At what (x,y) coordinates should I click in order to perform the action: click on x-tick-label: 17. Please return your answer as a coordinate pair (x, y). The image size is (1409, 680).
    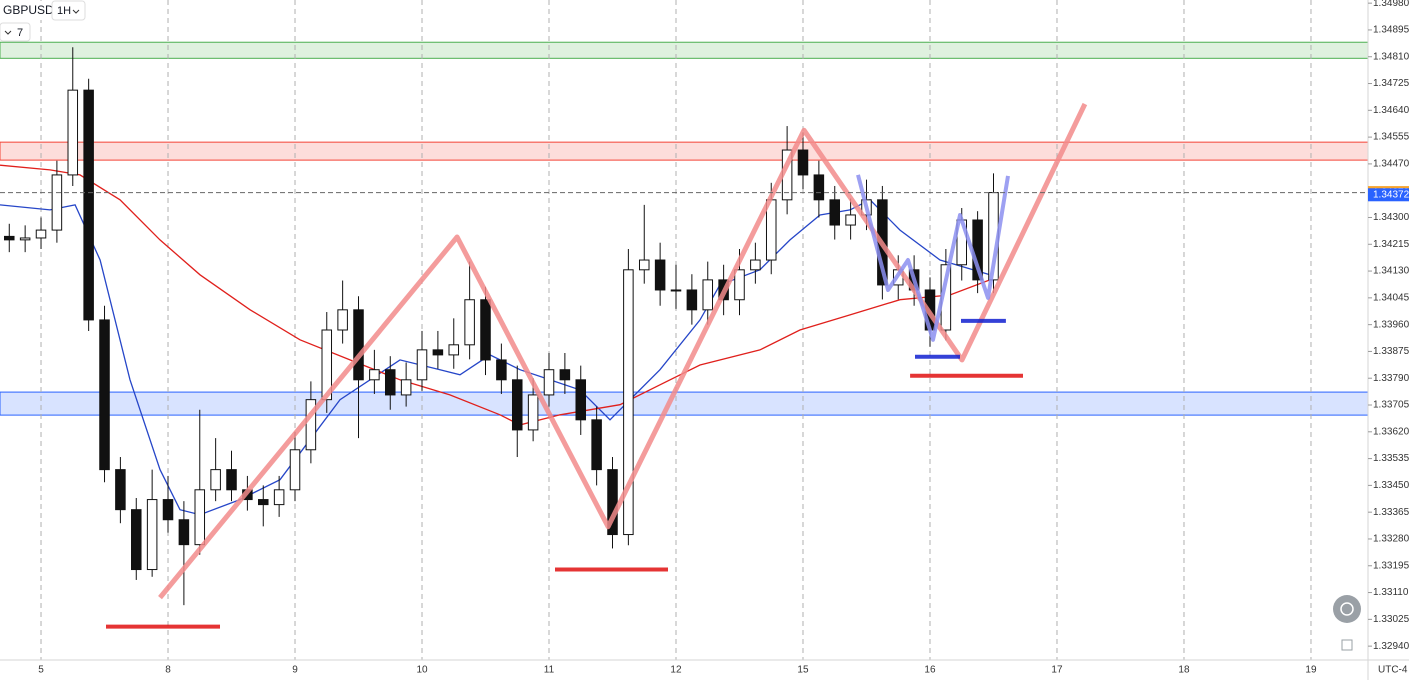
    Looking at the image, I should click on (1057, 670).